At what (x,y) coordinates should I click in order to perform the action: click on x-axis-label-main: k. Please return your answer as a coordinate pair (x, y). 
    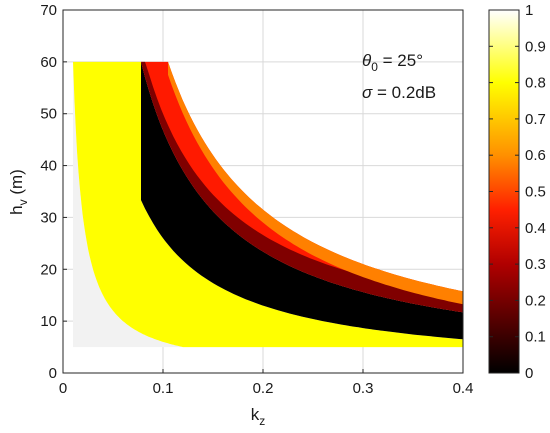
    Looking at the image, I should click on (255, 414).